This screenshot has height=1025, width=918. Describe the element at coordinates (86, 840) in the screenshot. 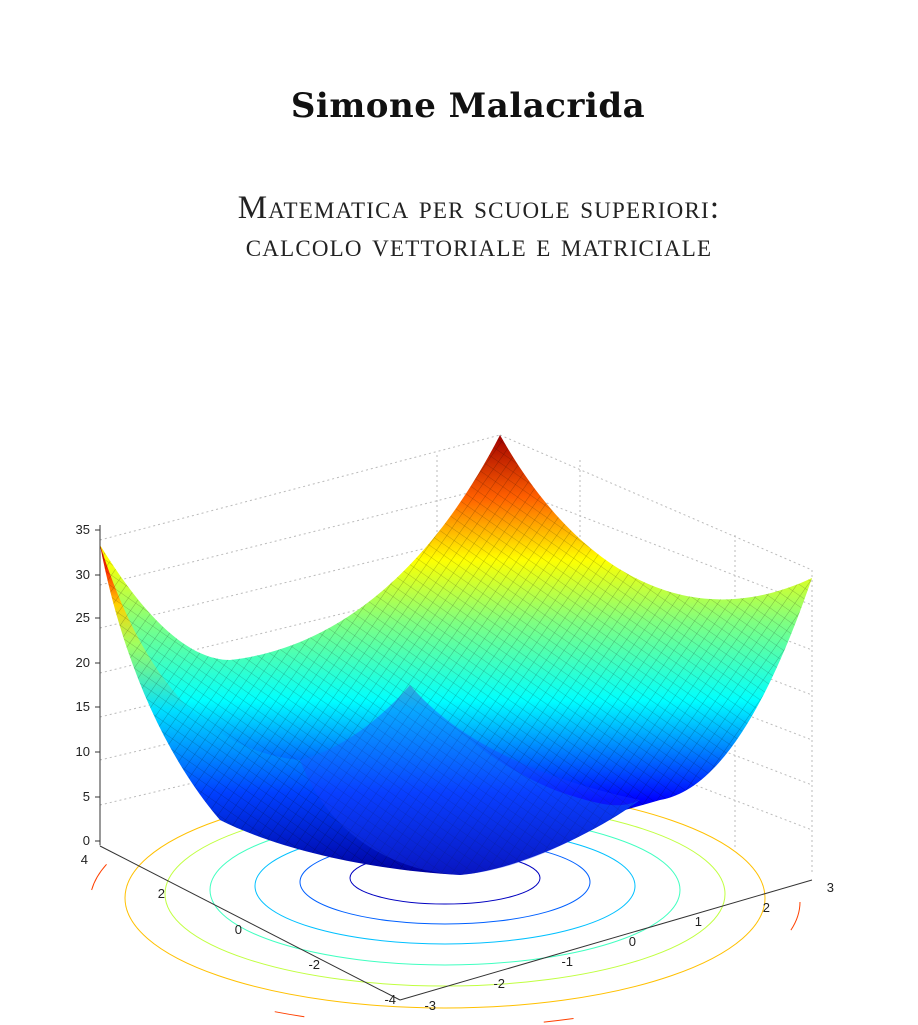

I see `z-tick-label: 0` at that location.